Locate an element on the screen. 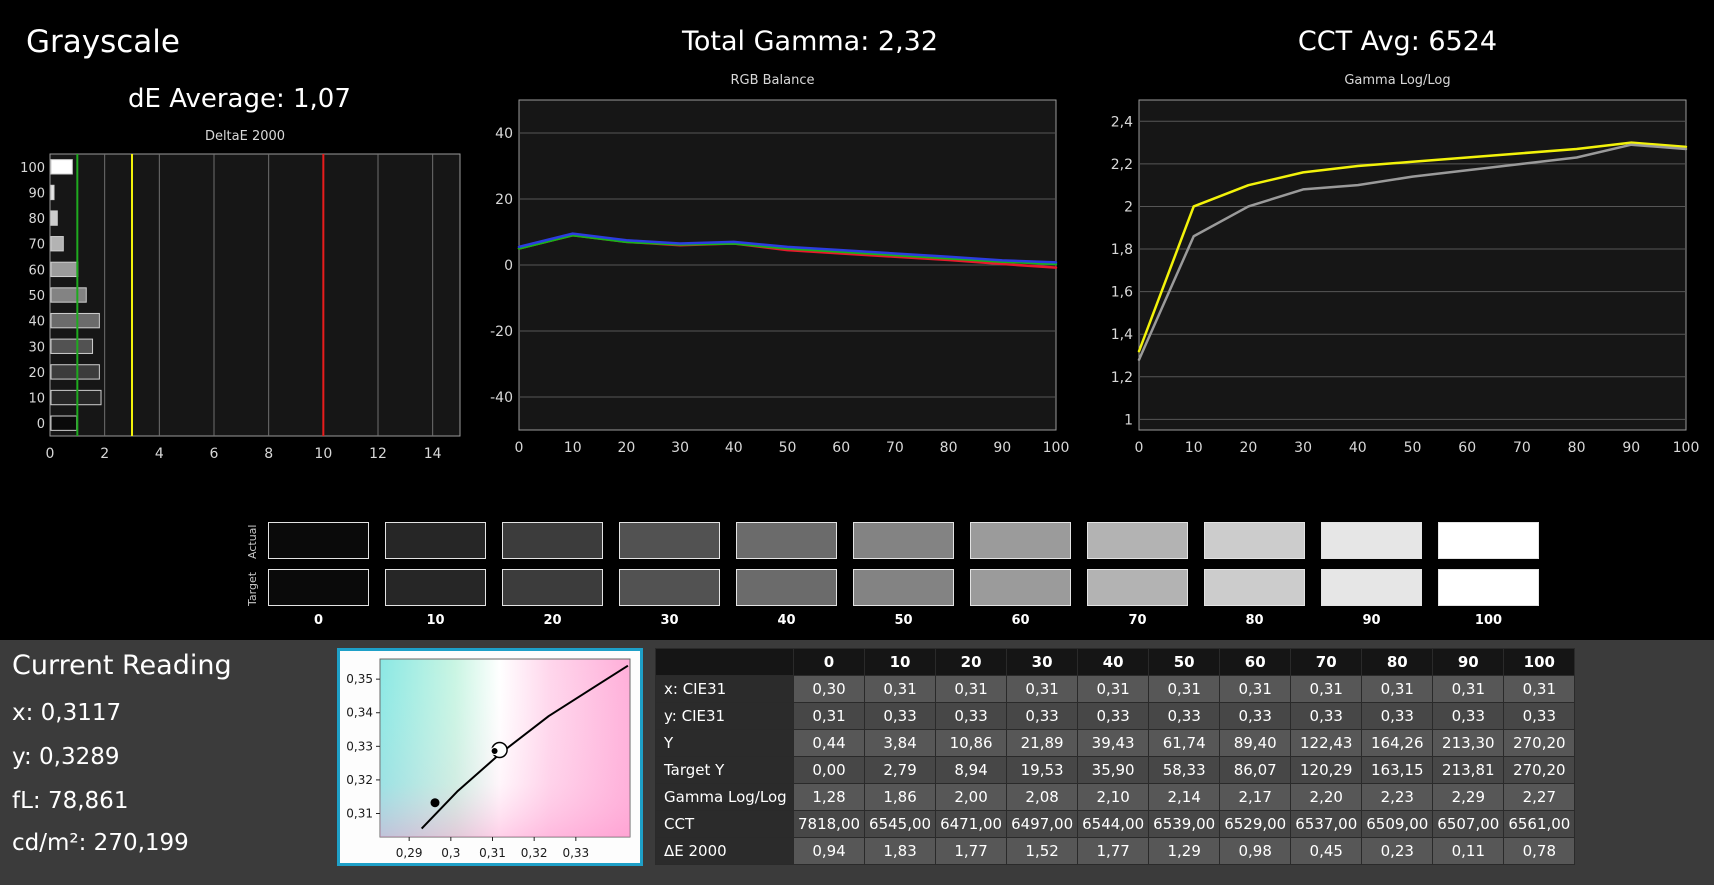  svg-text: 0,35 is located at coordinates (359, 679).